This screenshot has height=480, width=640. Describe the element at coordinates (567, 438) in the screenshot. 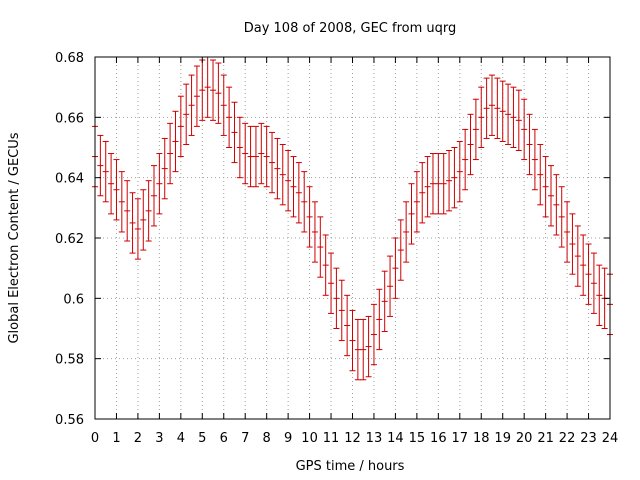

I see `x-tick-label: 22` at that location.